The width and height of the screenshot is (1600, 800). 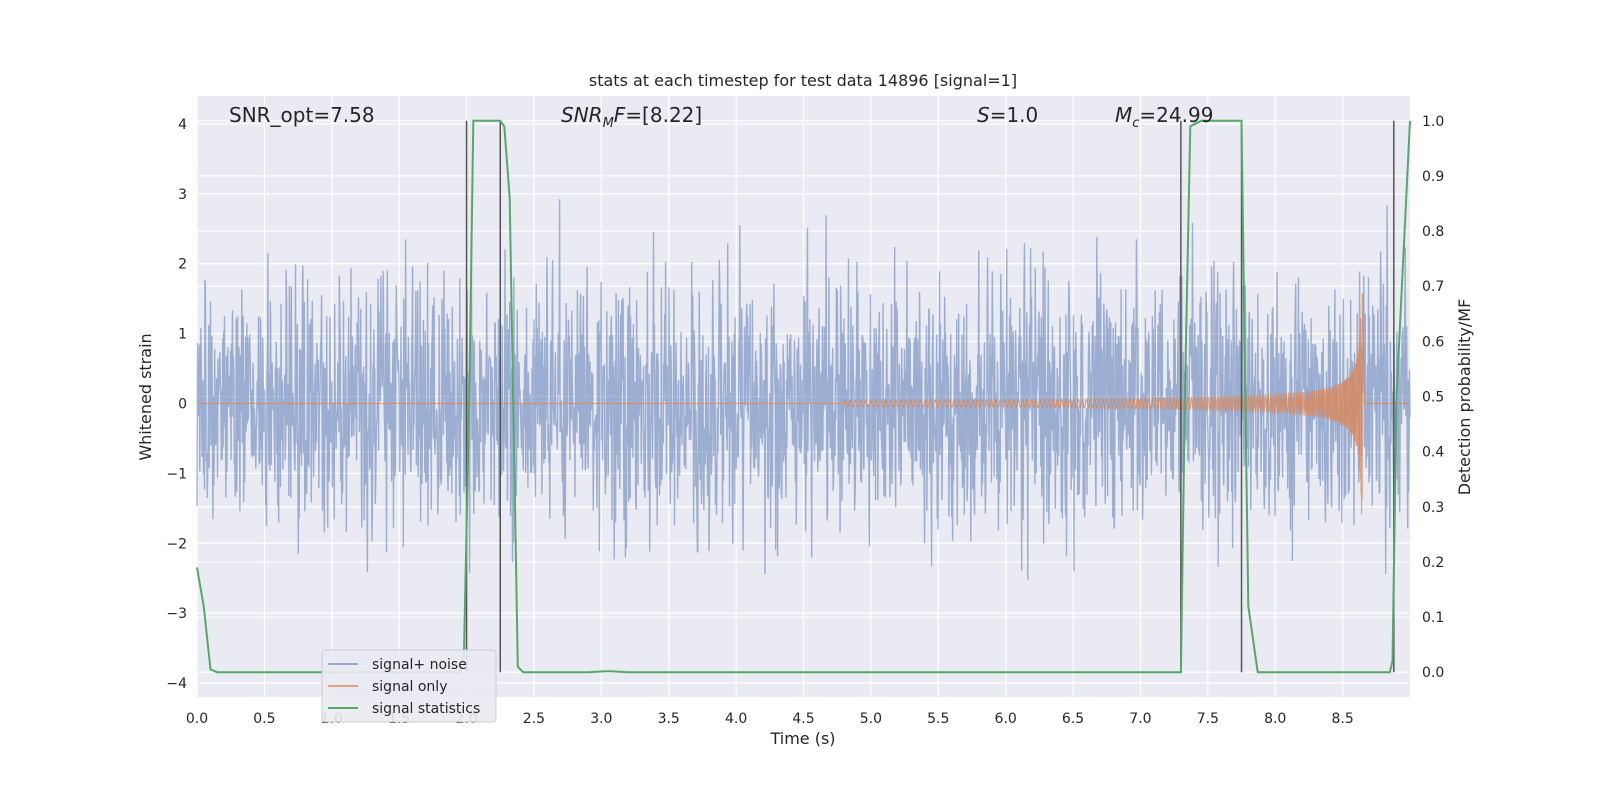 What do you see at coordinates (1164, 117) in the screenshot?
I see `annotation-mc: Mc=24.99` at bounding box center [1164, 117].